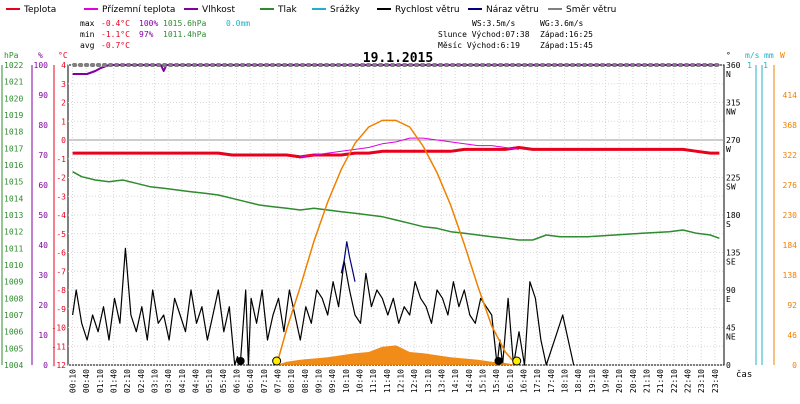  What do you see at coordinates (332, 381) in the screenshot?
I see `x-tick-label: 09:40` at bounding box center [332, 381].